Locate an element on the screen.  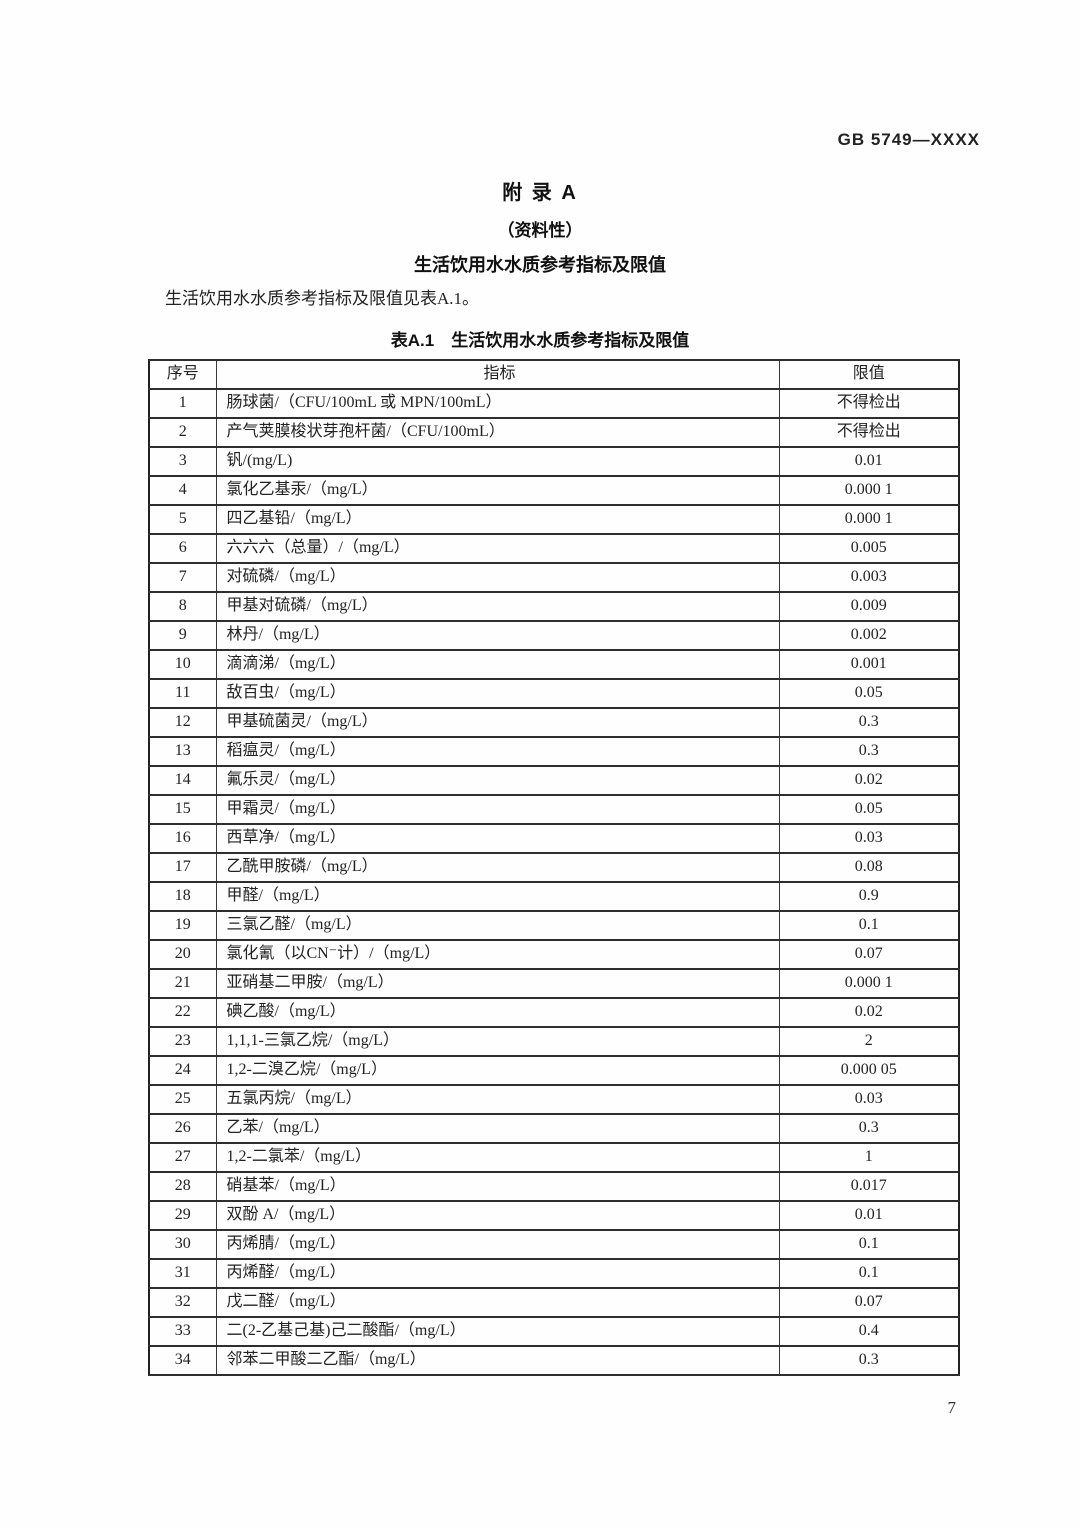
table-row: 9 林丹/（mg/L） 0.002 is located at coordinates (554, 635).